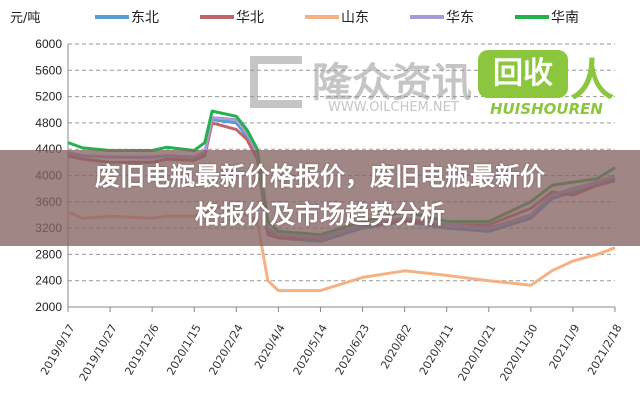  Describe the element at coordinates (592, 80) in the screenshot. I see `huishouren-ren-glyph: 人` at that location.